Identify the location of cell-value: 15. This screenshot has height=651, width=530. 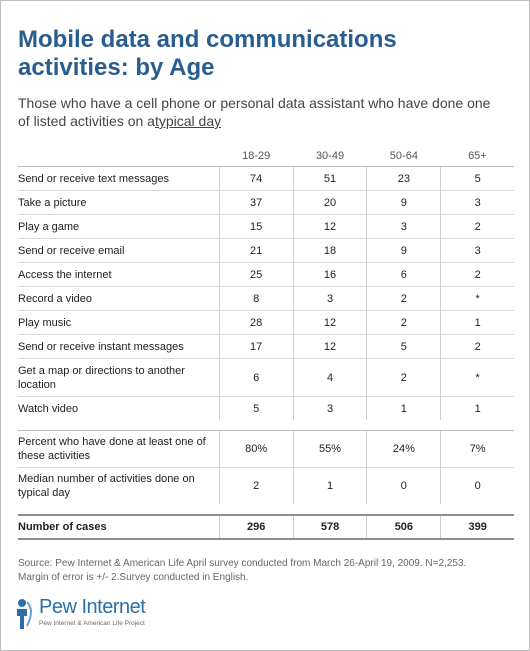
(256, 226).